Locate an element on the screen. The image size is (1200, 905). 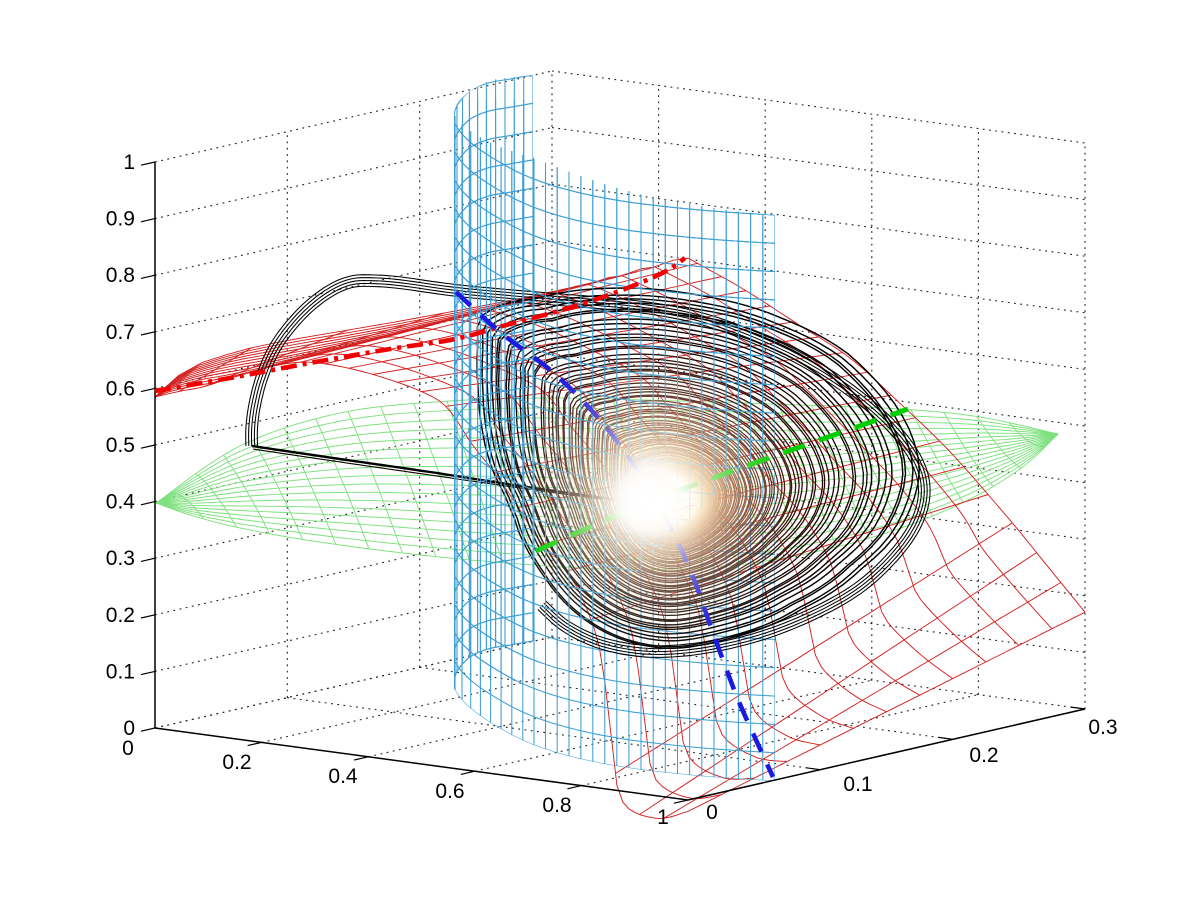
svg-text: 0.7 is located at coordinates (120, 332).